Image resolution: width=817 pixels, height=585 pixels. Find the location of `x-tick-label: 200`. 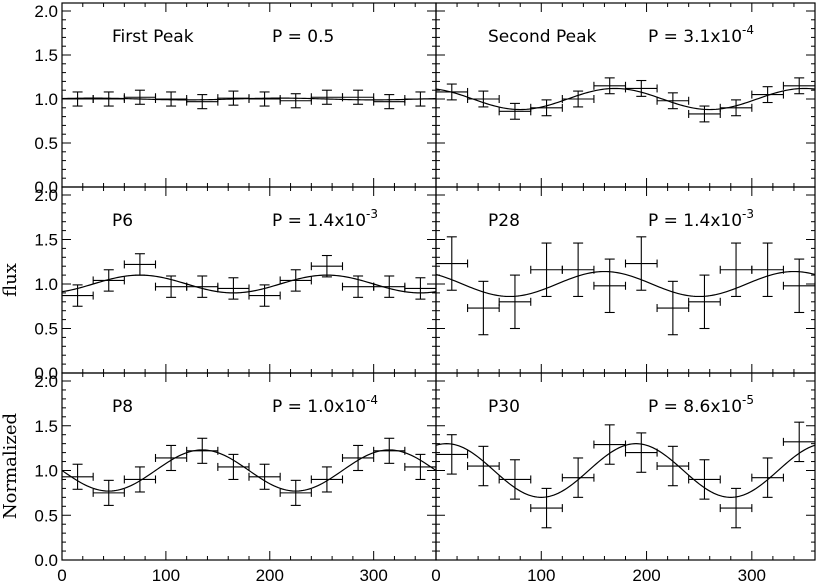

x-tick-label: 200 is located at coordinates (270, 575).